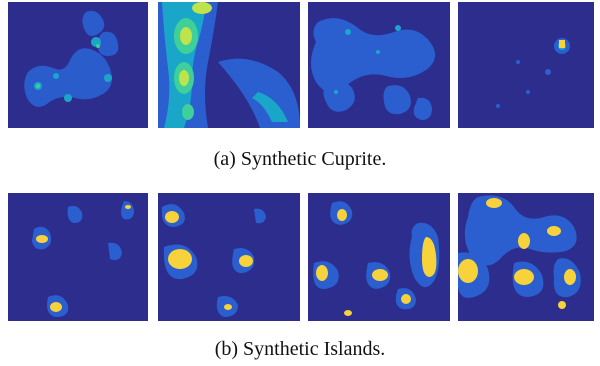 The height and width of the screenshot is (366, 600). I want to click on caption-b: (b) Synthetic Islands., so click(300, 349).